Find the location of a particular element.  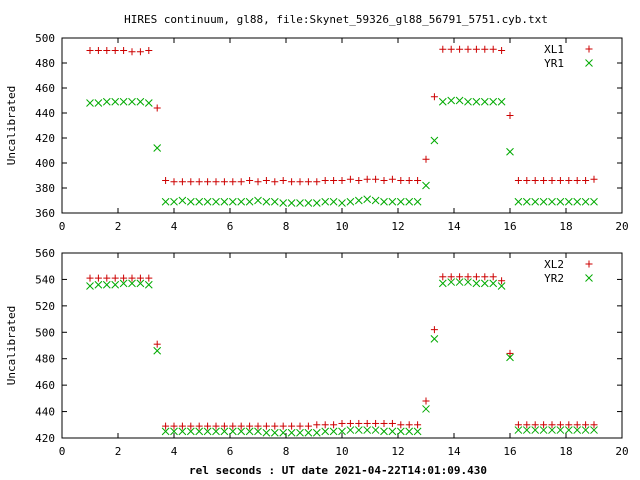

x-tick-label: 2 is located at coordinates (118, 451).